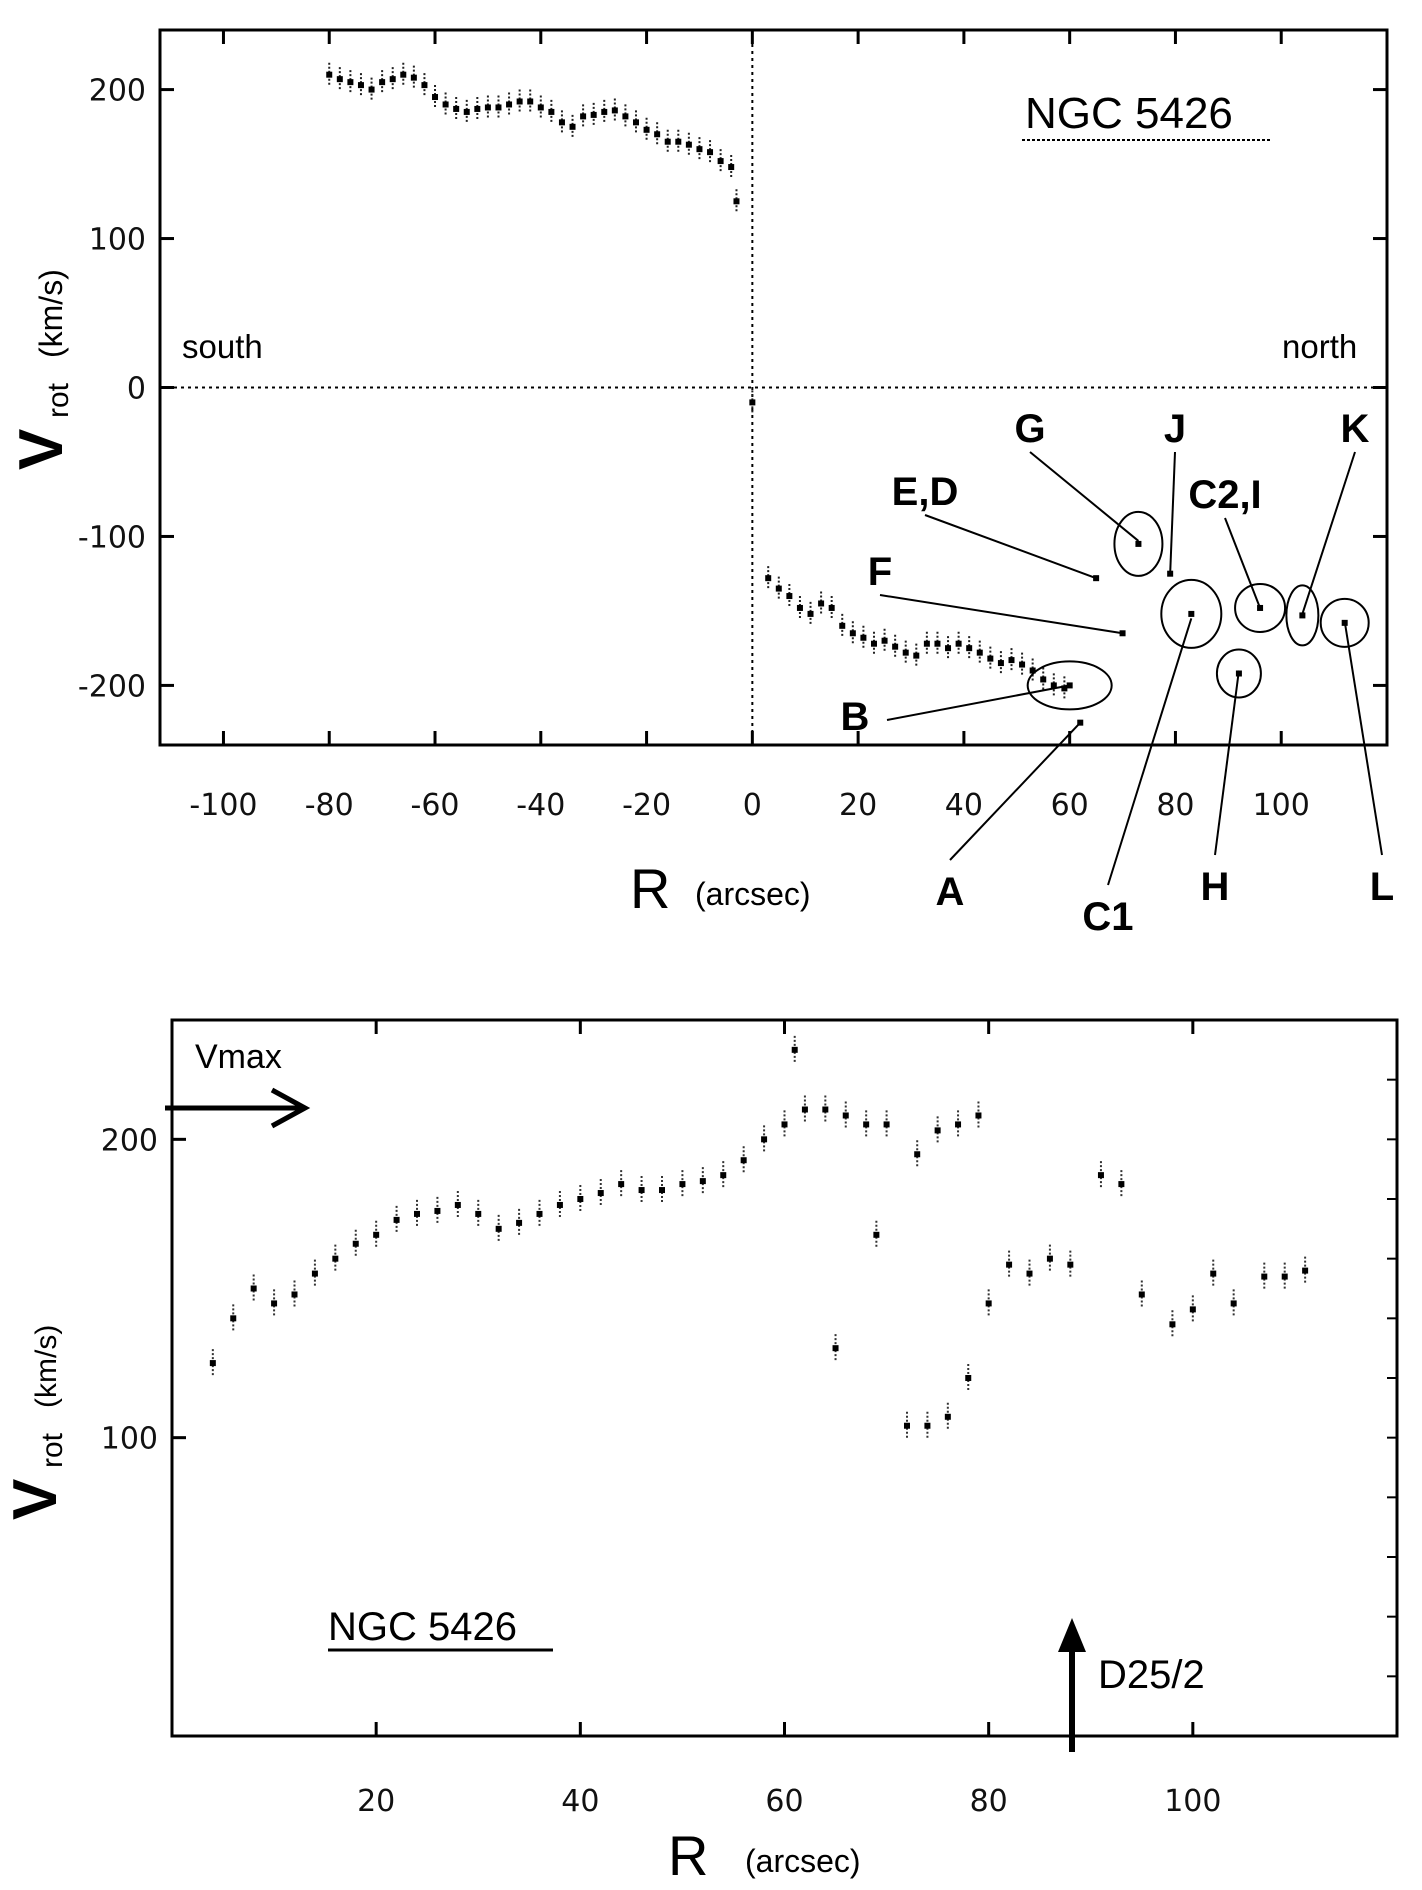  I want to click on bottom-chart-title: NGC 5426, so click(422, 1627).